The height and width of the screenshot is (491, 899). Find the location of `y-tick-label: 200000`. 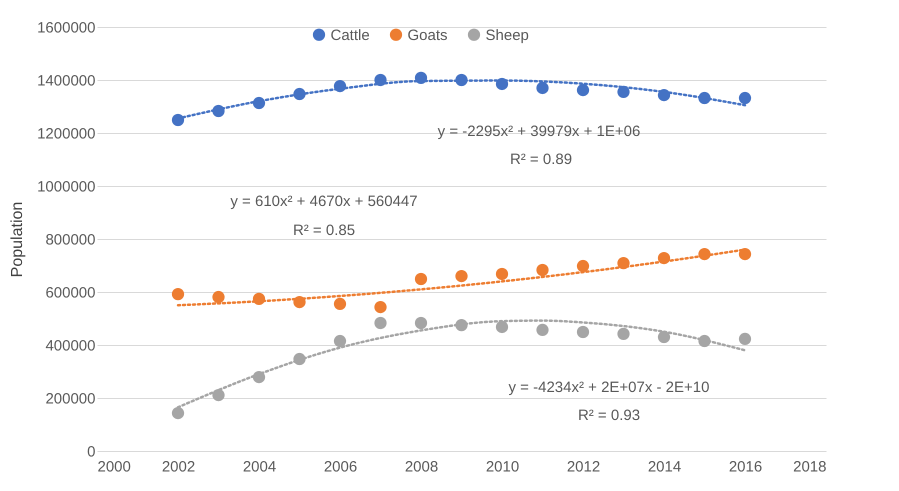

y-tick-label: 200000 is located at coordinates (70, 399).